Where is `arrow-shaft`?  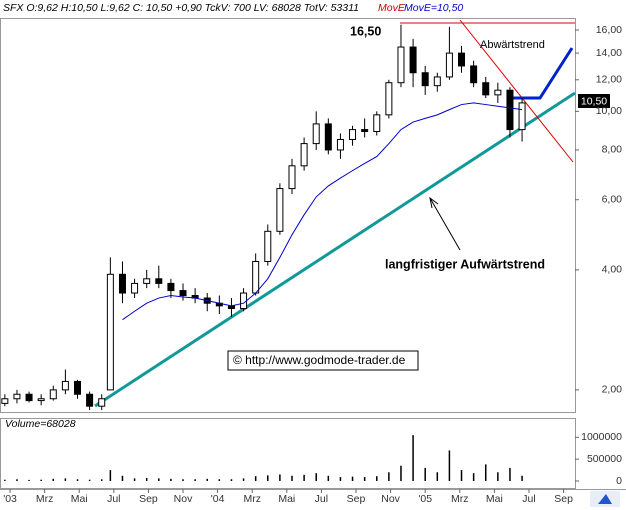 arrow-shaft is located at coordinates (445, 224).